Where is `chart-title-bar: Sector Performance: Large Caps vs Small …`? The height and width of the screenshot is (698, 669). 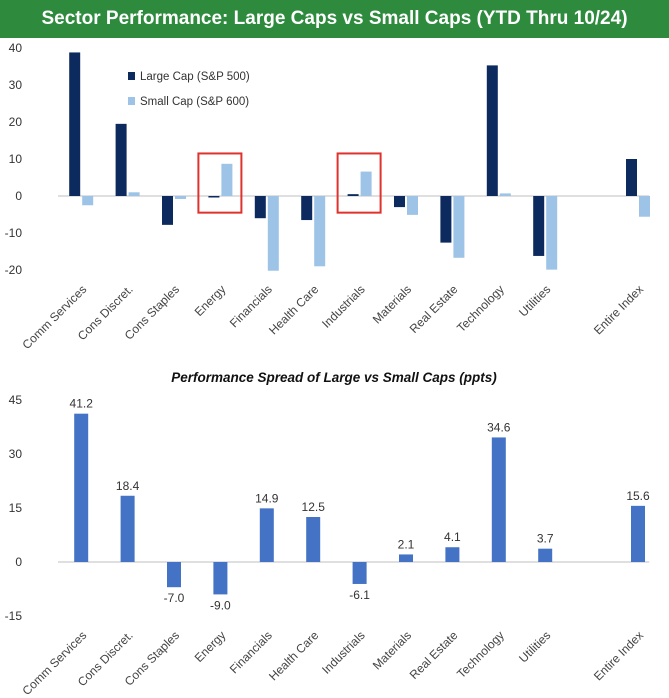 chart-title-bar: Sector Performance: Large Caps vs Small … is located at coordinates (334, 19).